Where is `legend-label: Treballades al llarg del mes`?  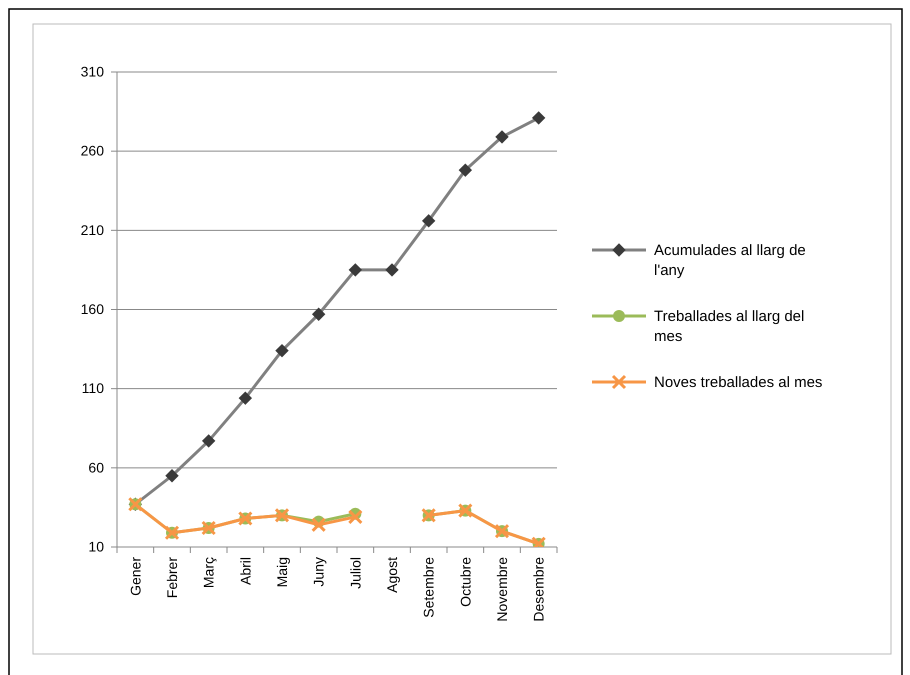
legend-label: Treballades al llarg del mes is located at coordinates (729, 326).